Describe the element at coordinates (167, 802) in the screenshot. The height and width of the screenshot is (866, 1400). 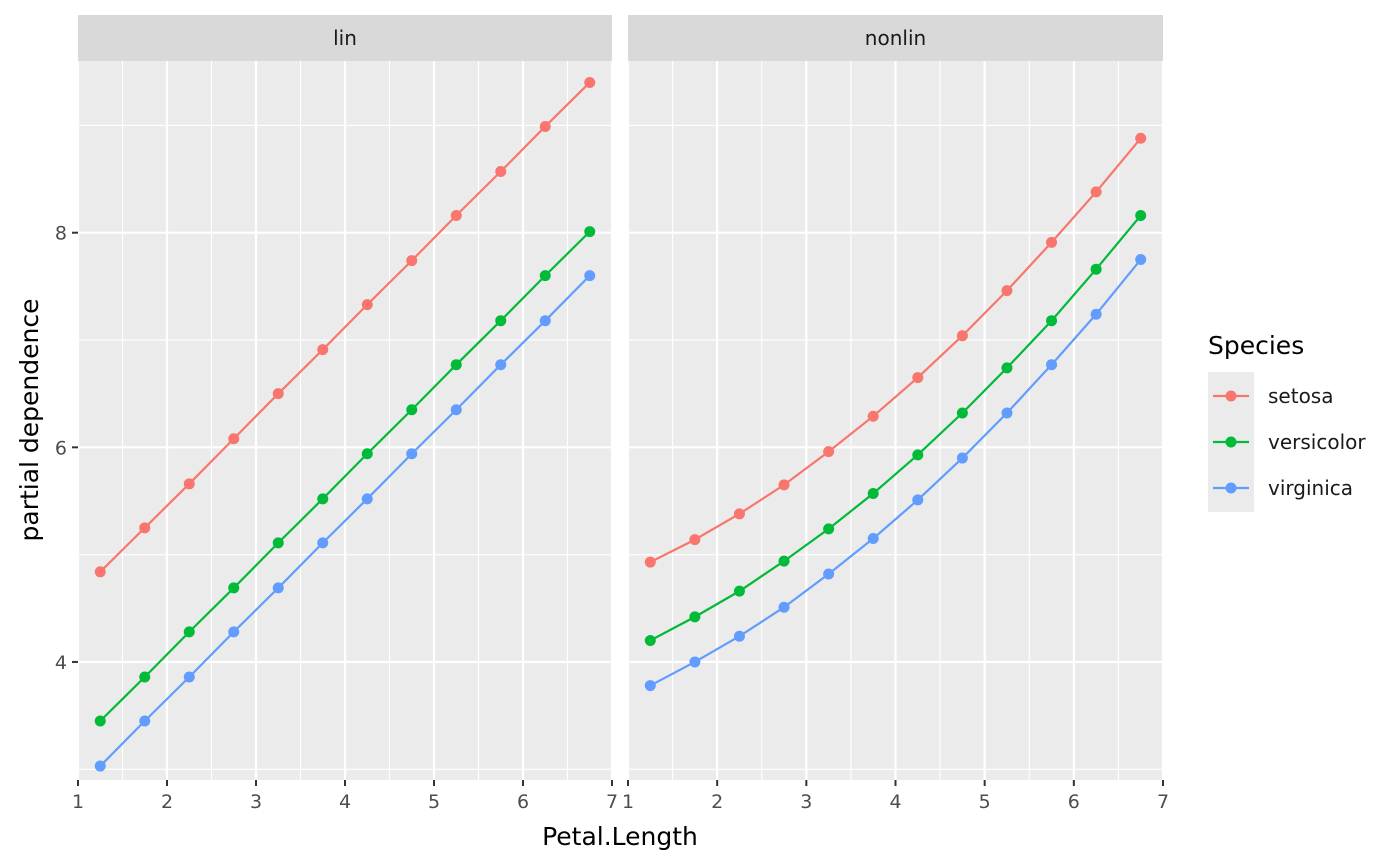
I see `x-tick-label: 2` at that location.